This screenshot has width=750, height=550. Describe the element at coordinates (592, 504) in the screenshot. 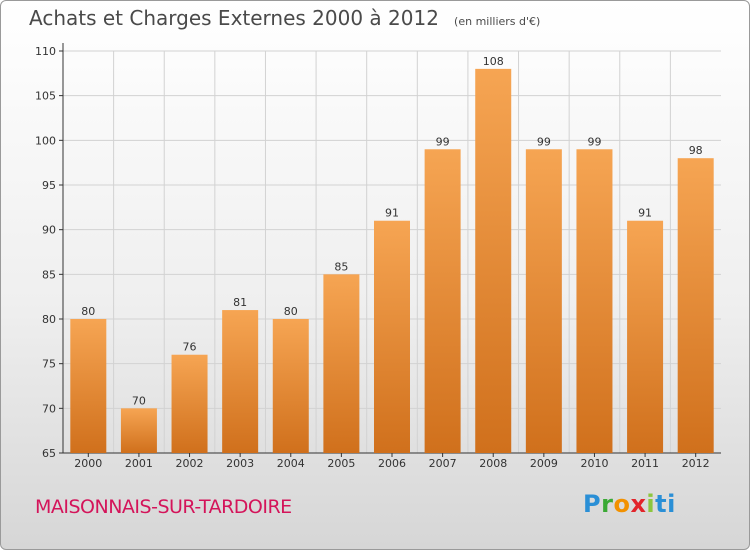

I see `logo-letter: P` at that location.